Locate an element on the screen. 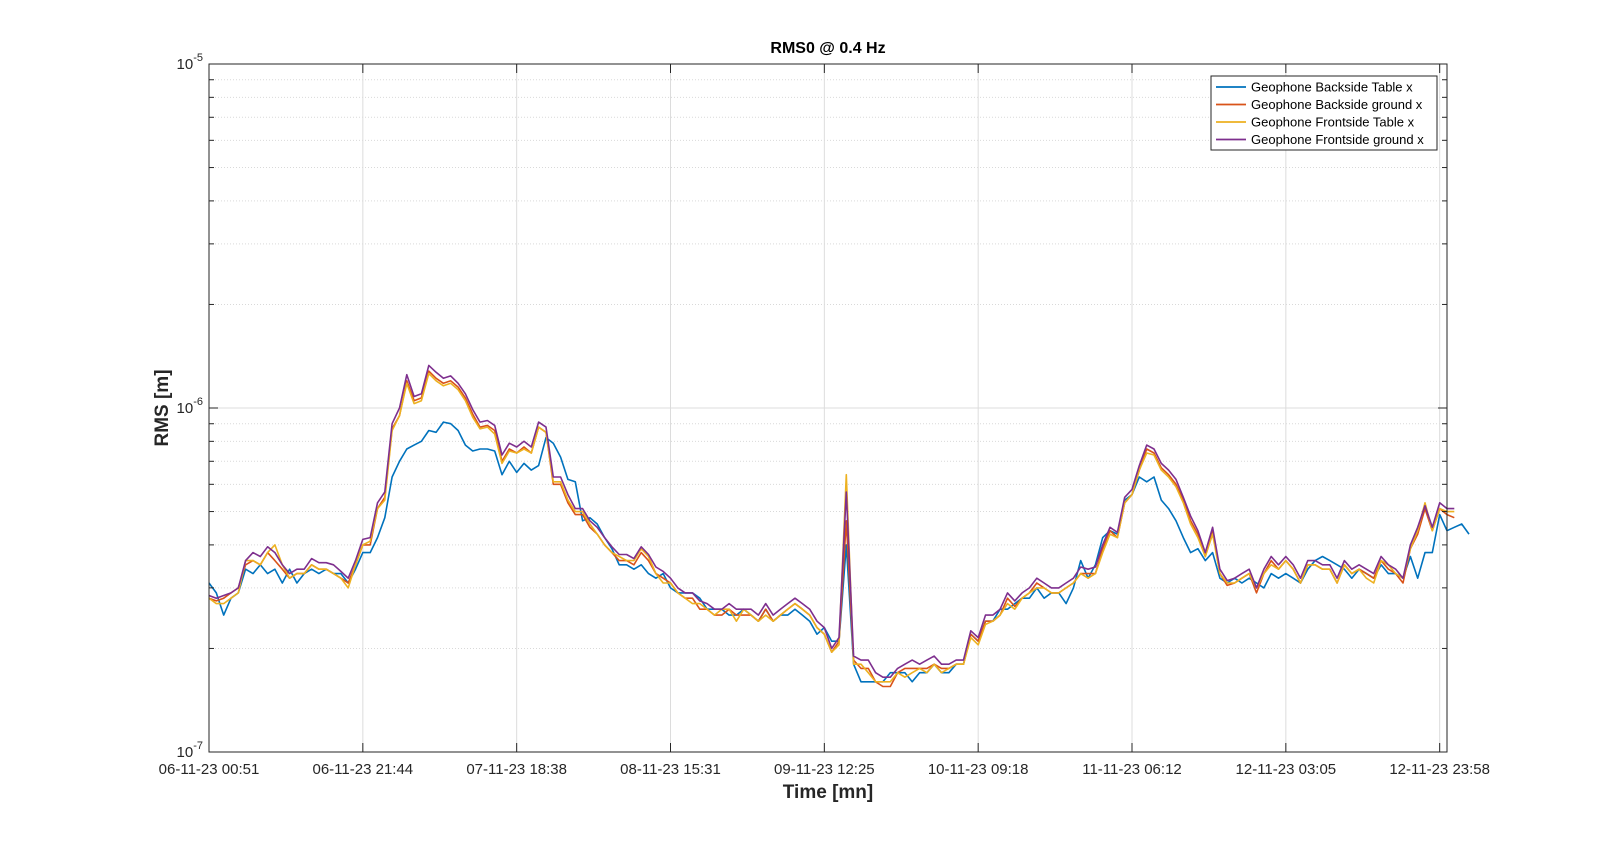 This screenshot has height=842, width=1600. y-tick-exponent: -6 is located at coordinates (198, 402).